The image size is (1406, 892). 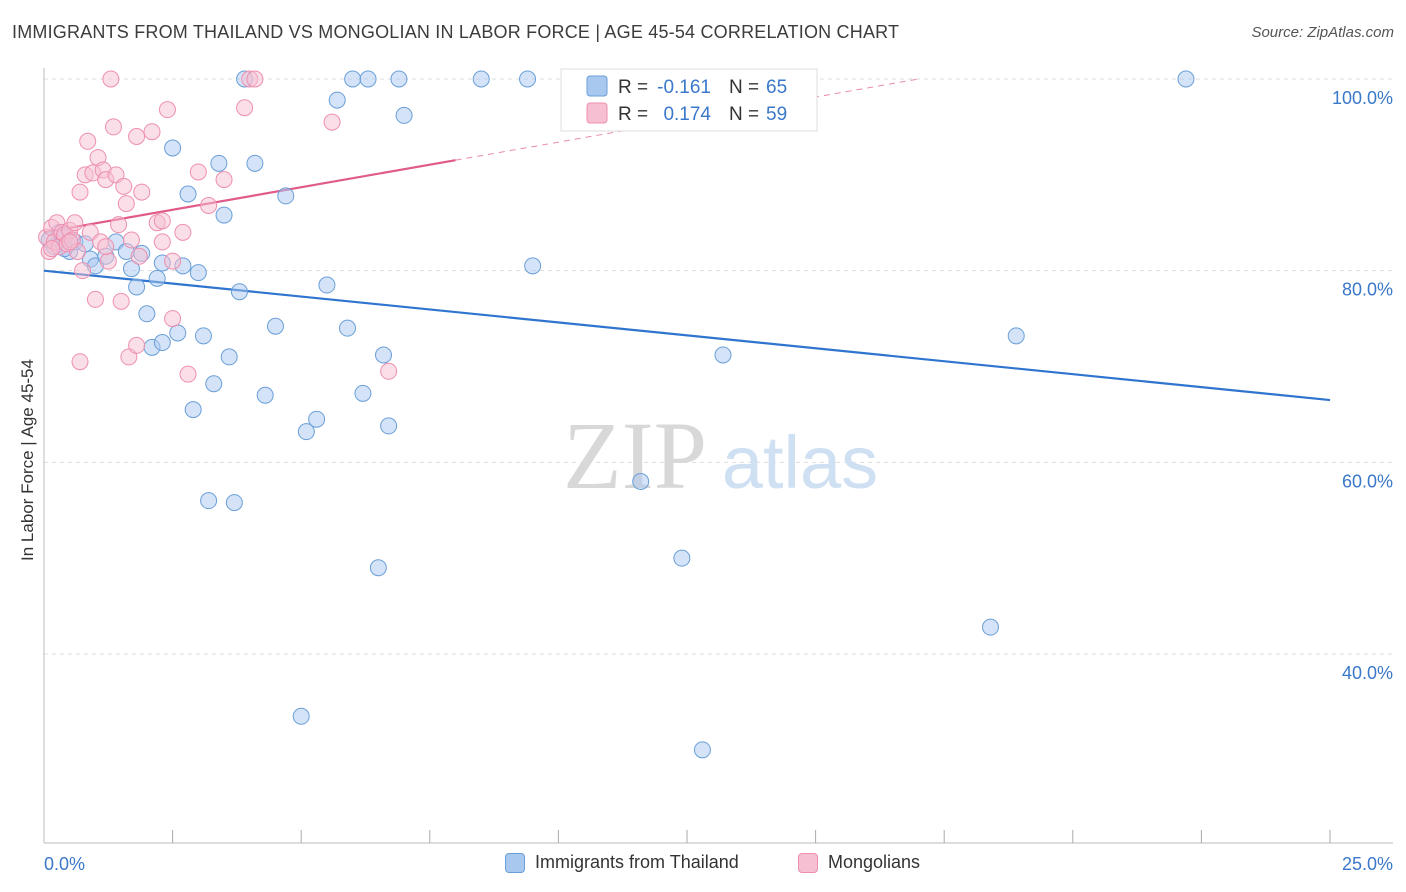 What do you see at coordinates (1367, 673) in the screenshot?
I see `y-tick-label: 40.0%` at bounding box center [1367, 673].